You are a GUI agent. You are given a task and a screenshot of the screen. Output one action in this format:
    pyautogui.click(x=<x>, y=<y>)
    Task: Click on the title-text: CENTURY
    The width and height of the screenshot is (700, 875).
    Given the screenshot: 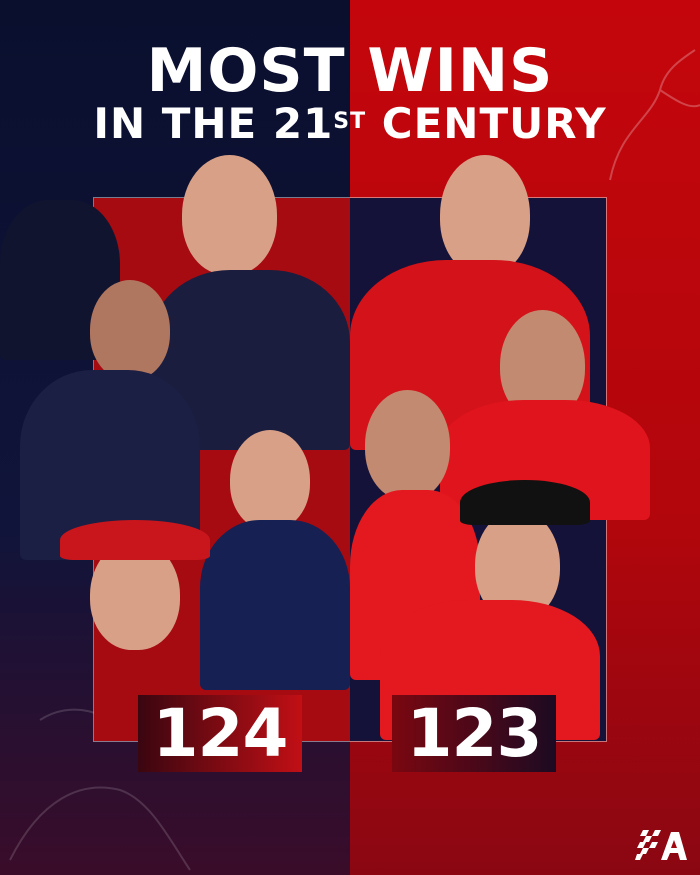 What is the action you would take?
    pyautogui.click(x=486, y=123)
    